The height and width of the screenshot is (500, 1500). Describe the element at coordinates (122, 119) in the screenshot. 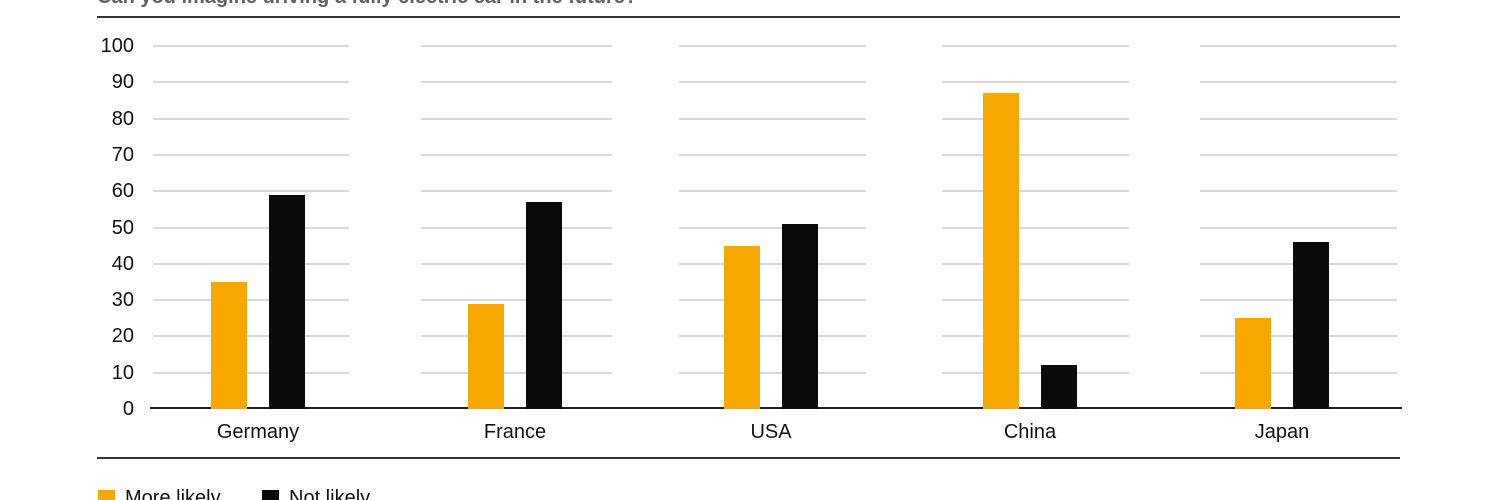

I see `y-tick-label: 80` at that location.